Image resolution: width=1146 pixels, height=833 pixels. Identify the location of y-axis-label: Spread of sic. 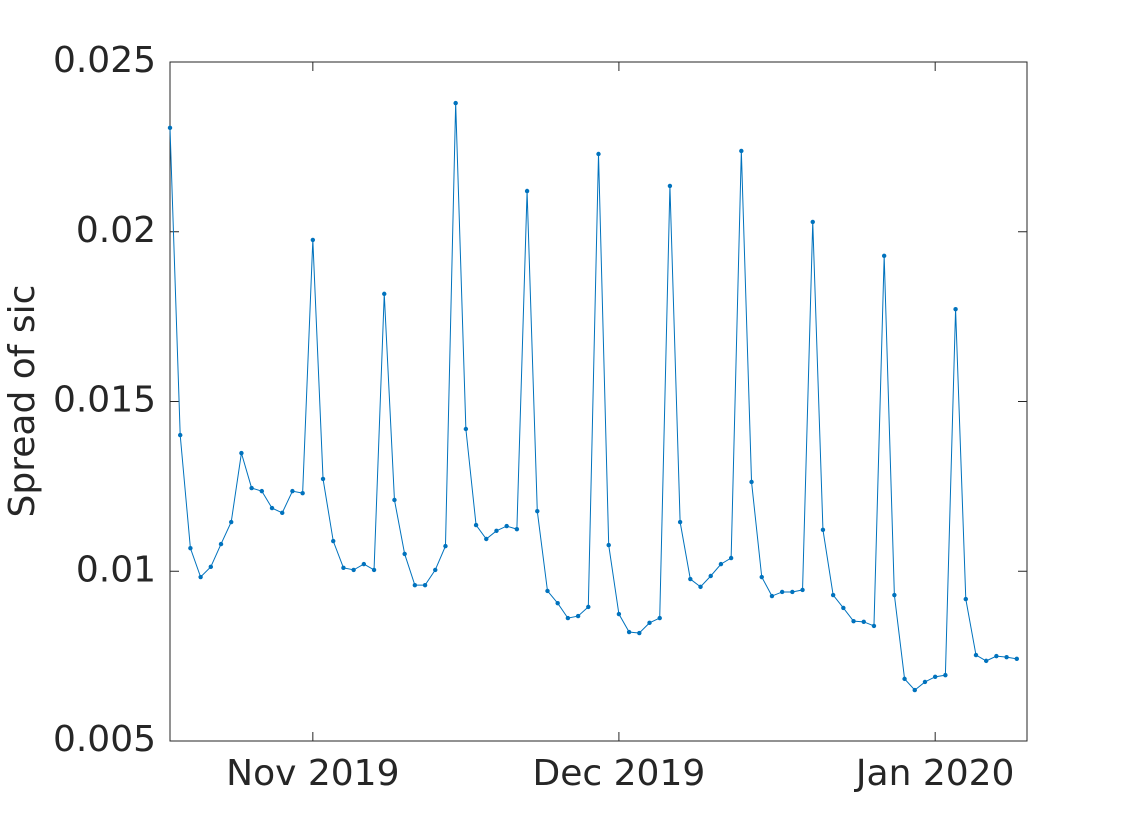
(22, 401).